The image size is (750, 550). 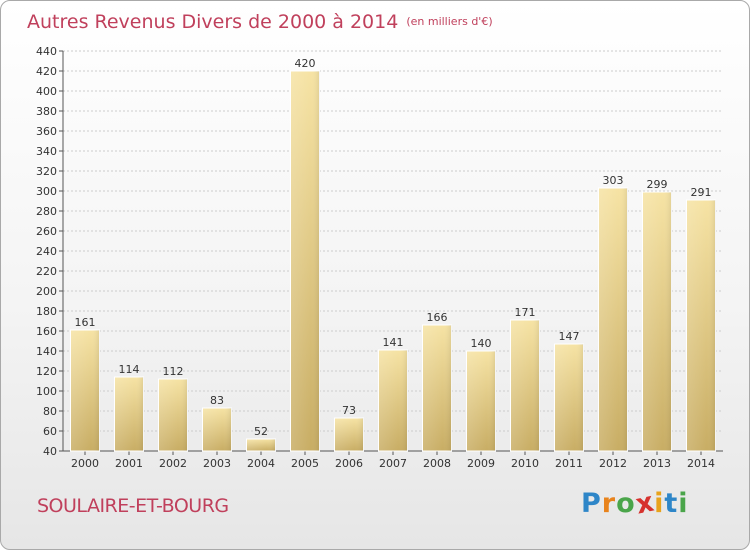 What do you see at coordinates (217, 400) in the screenshot?
I see `data-label-2003: 83` at bounding box center [217, 400].